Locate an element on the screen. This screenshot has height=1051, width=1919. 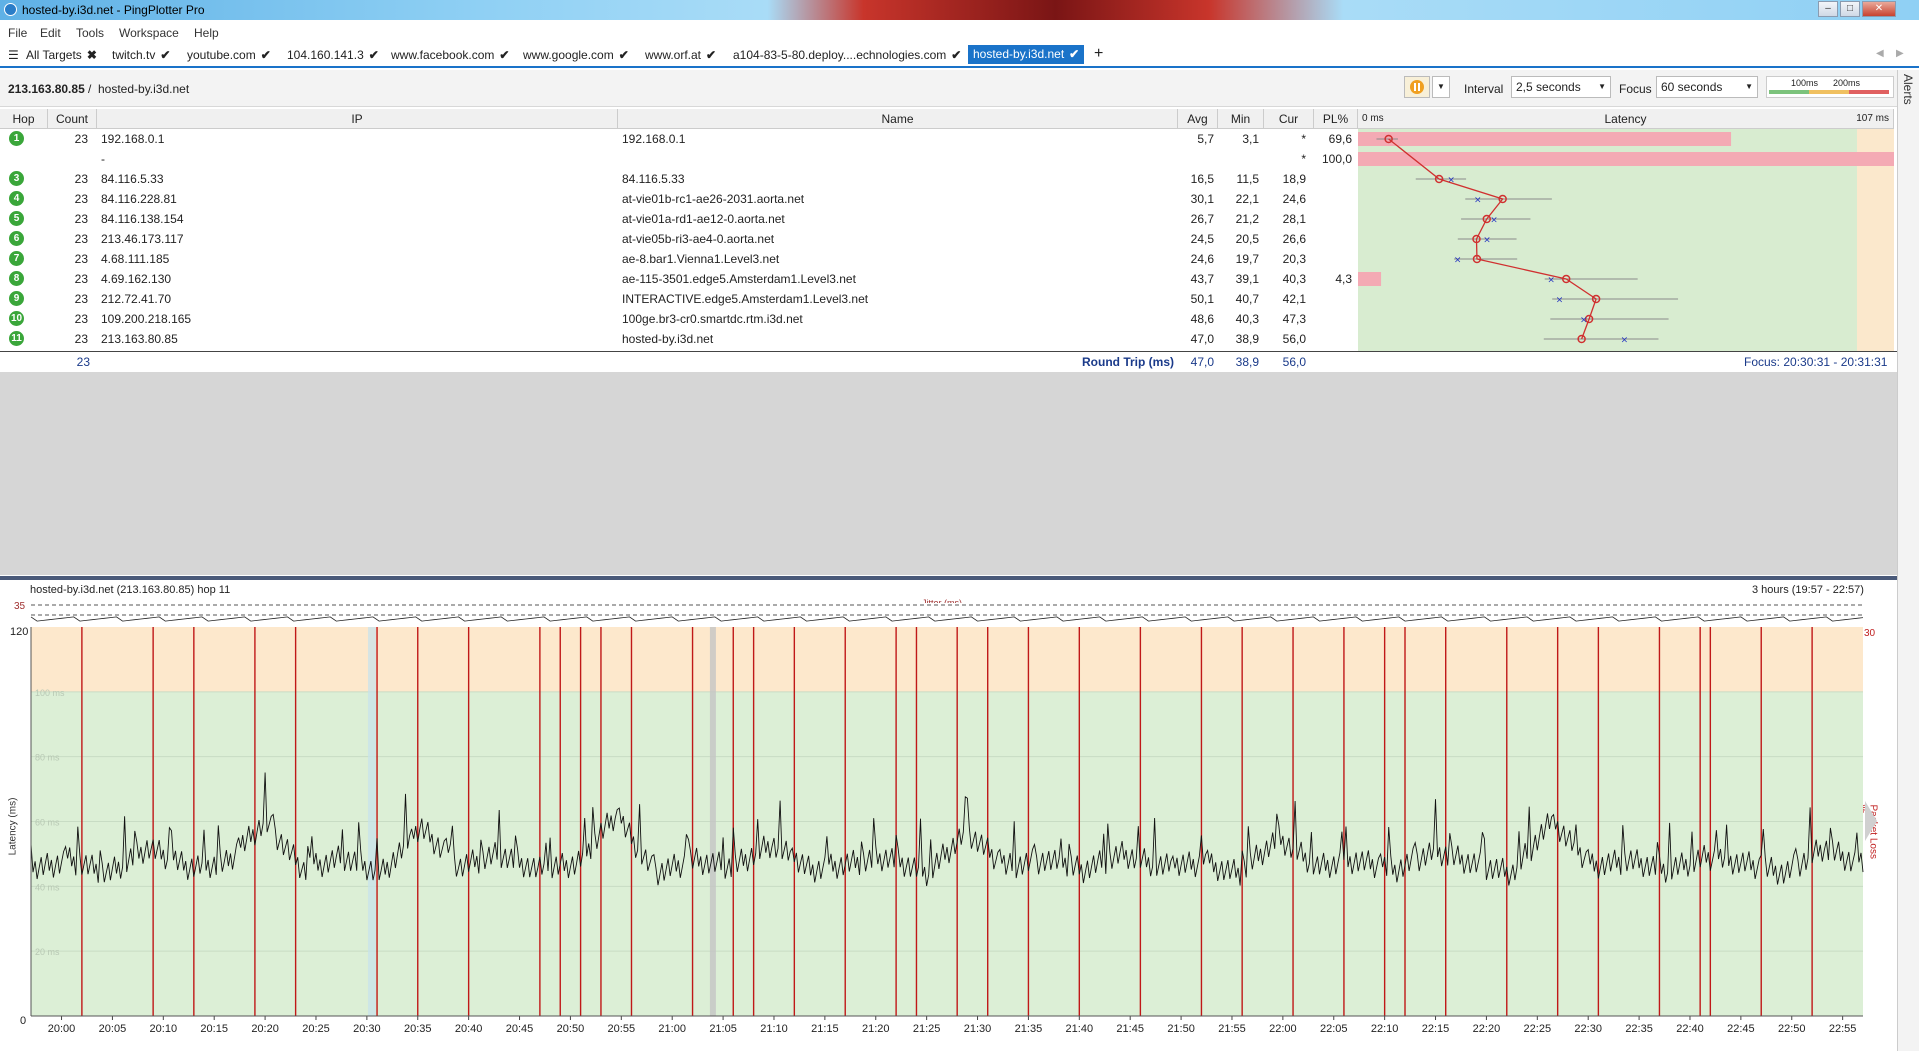
latency-hop-graph: ××××××××× is located at coordinates (1626, 239).